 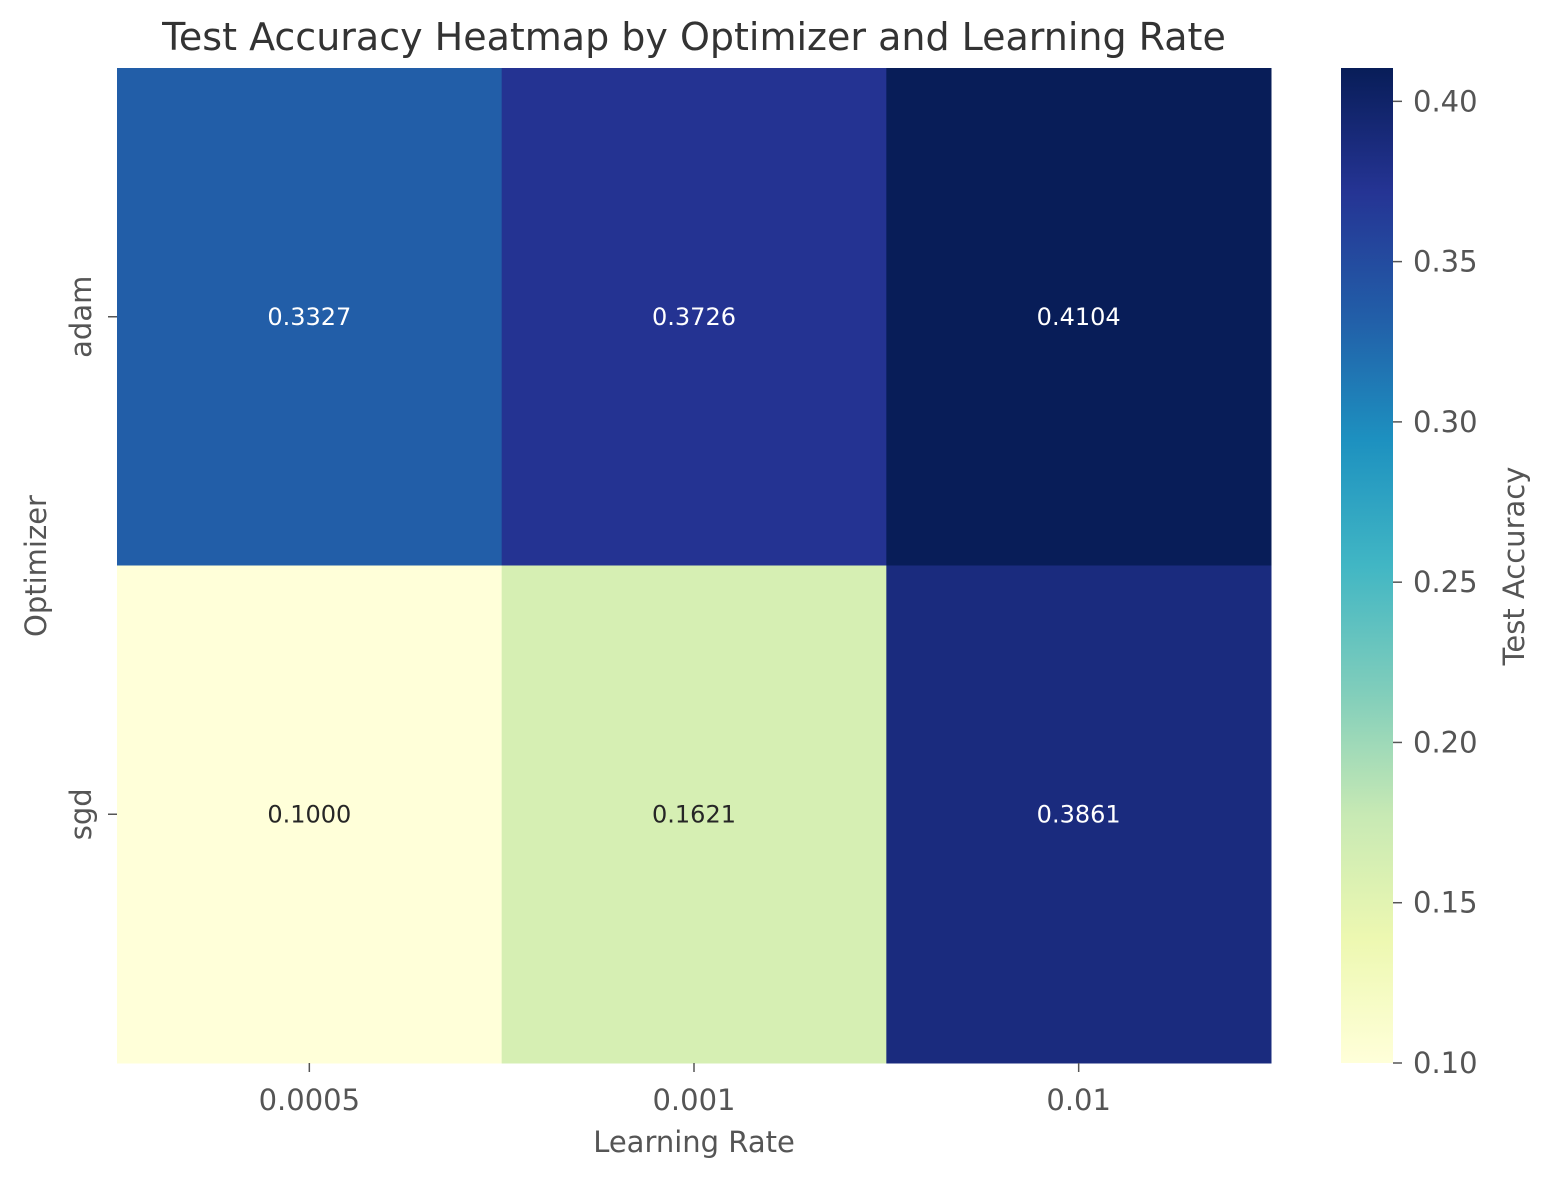 I want to click on x-axis-ticks: 0.0005 0.001 0.01, so click(x=685, y=1090).